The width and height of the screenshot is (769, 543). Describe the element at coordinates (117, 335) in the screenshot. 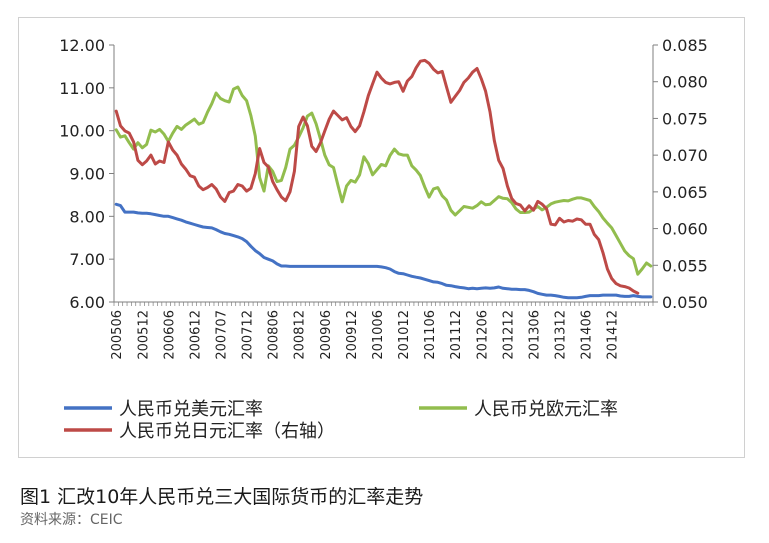

I see `x-tick-label: 200506` at that location.